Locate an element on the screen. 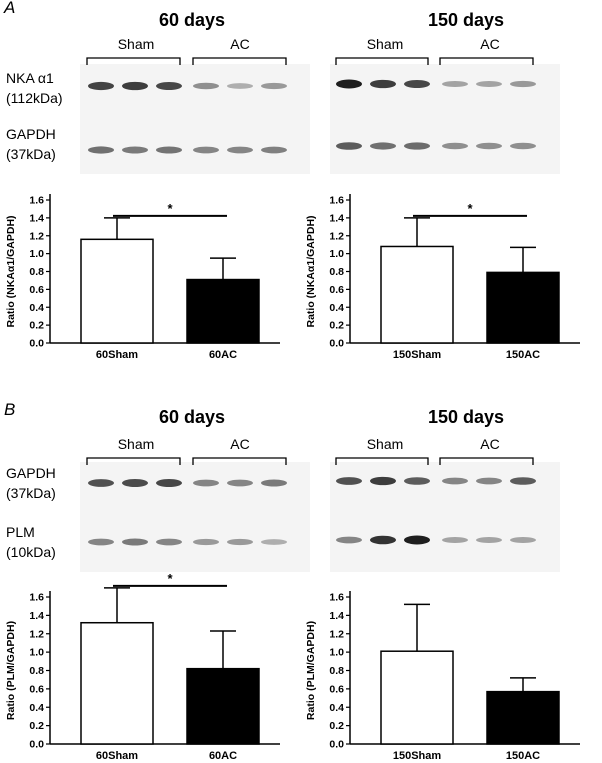 The height and width of the screenshot is (763, 602). x-category-label: 150Sham is located at coordinates (417, 355).